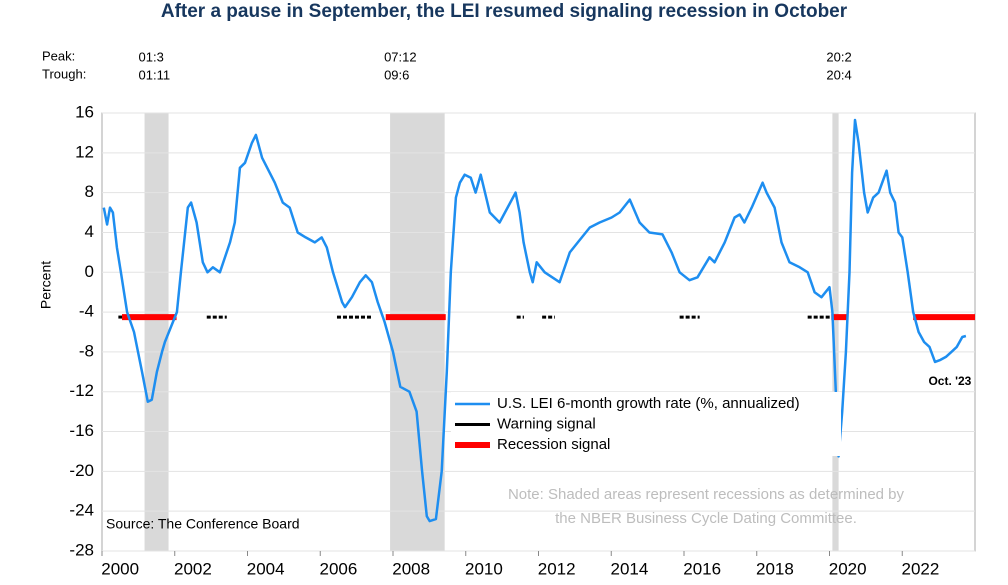 This screenshot has height=585, width=1008. Describe the element at coordinates (646, 424) in the screenshot. I see `legend-box` at that location.